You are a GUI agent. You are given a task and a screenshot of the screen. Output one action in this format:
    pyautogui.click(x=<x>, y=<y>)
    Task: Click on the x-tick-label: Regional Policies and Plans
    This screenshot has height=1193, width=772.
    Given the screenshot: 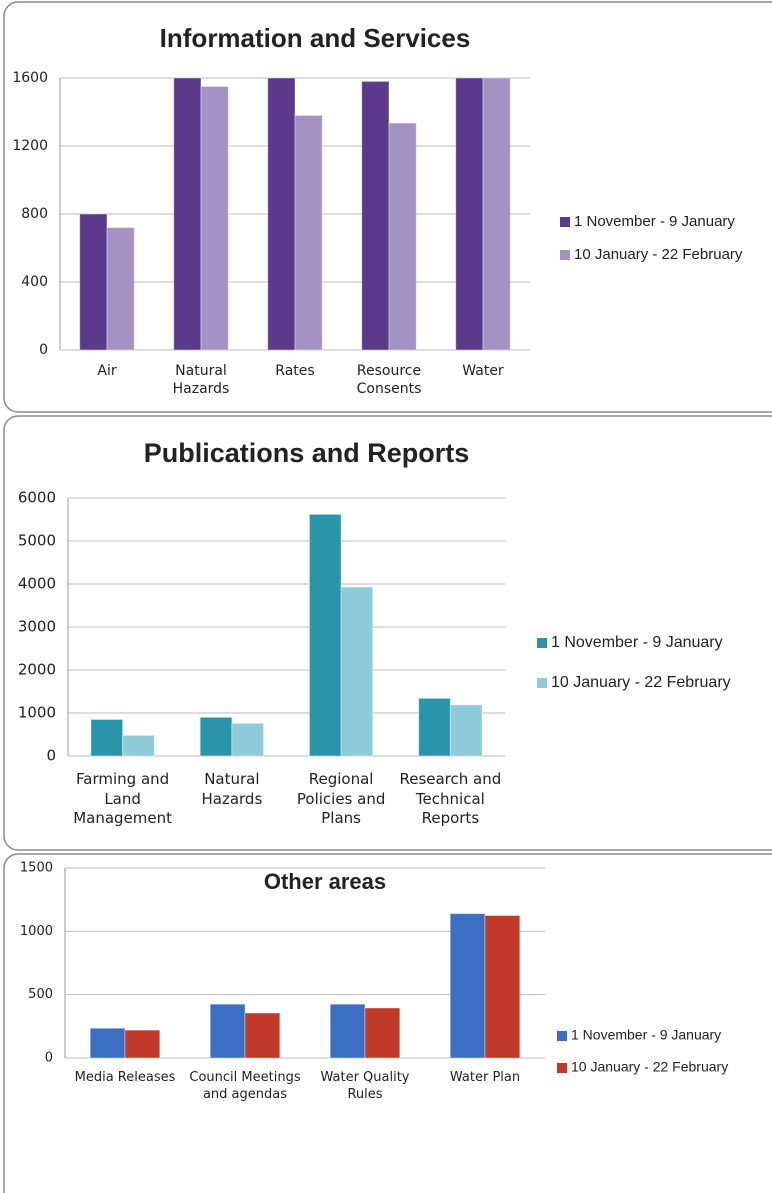 What is the action you would take?
    pyautogui.click(x=341, y=798)
    